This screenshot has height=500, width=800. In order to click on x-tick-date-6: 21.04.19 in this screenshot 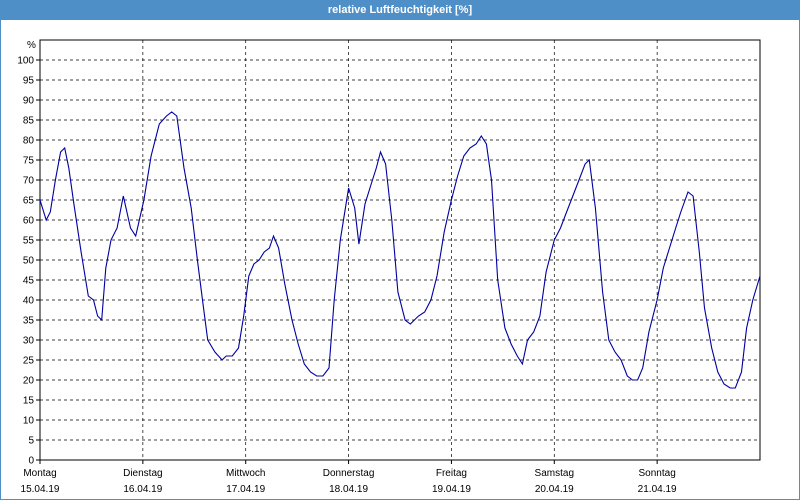, I will do `click(657, 489)`.